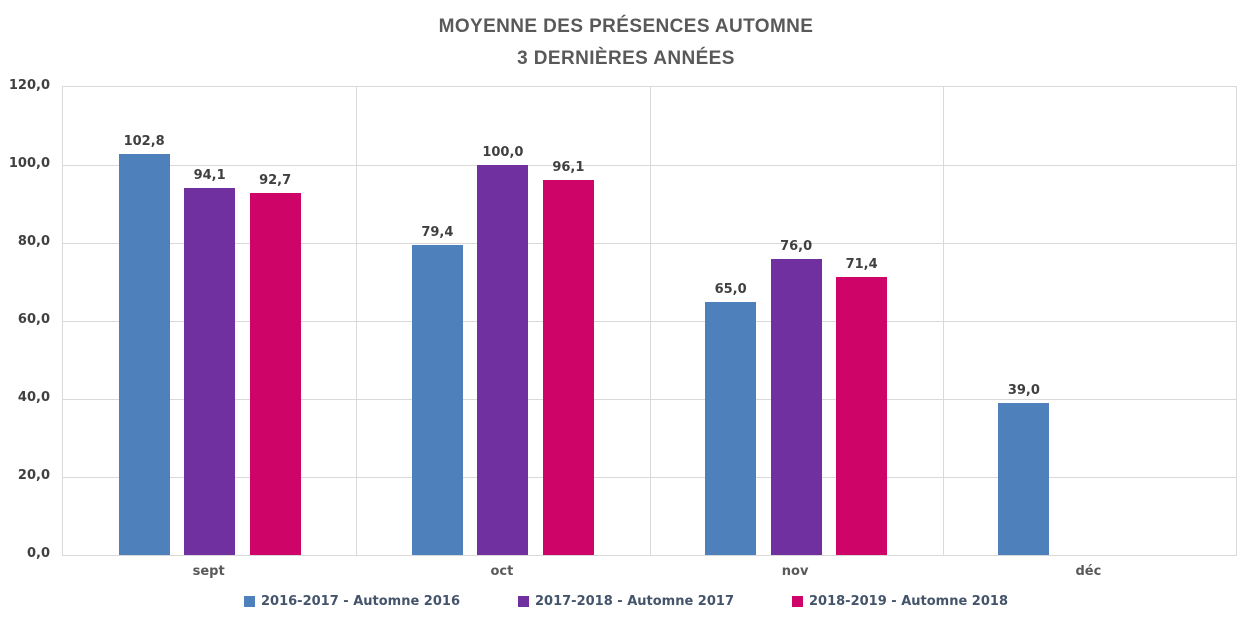 This screenshot has height=629, width=1252. I want to click on bar-sept-series3, so click(275, 374).